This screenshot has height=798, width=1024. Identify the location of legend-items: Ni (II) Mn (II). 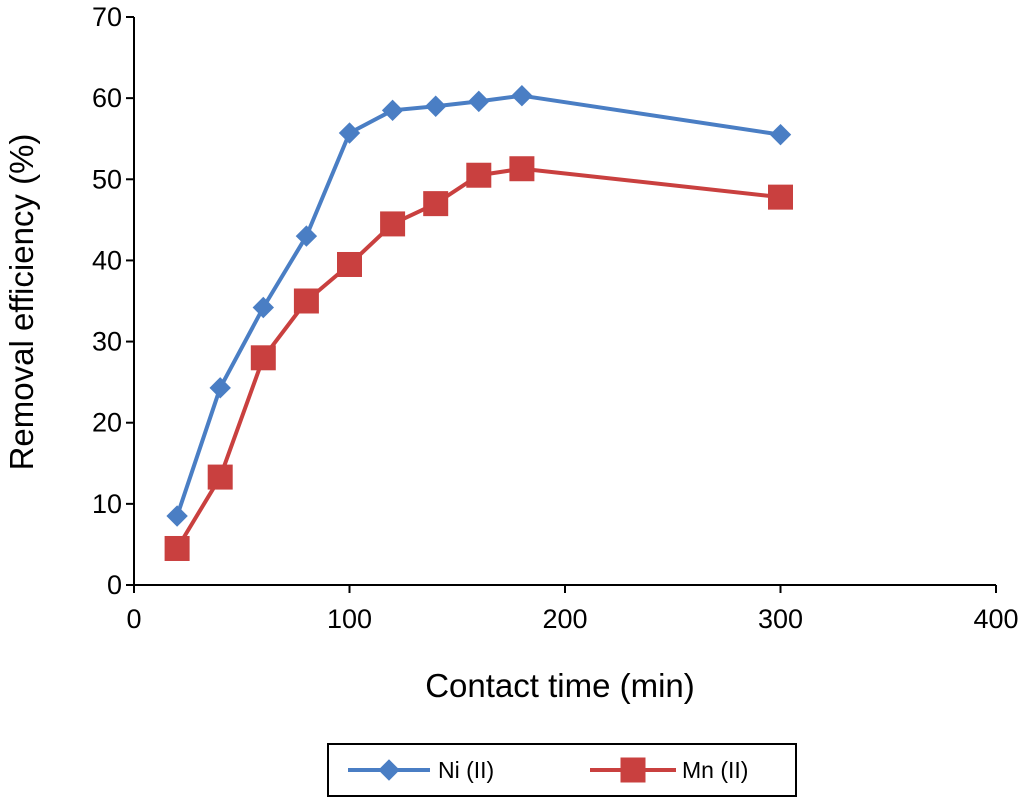
(548, 770).